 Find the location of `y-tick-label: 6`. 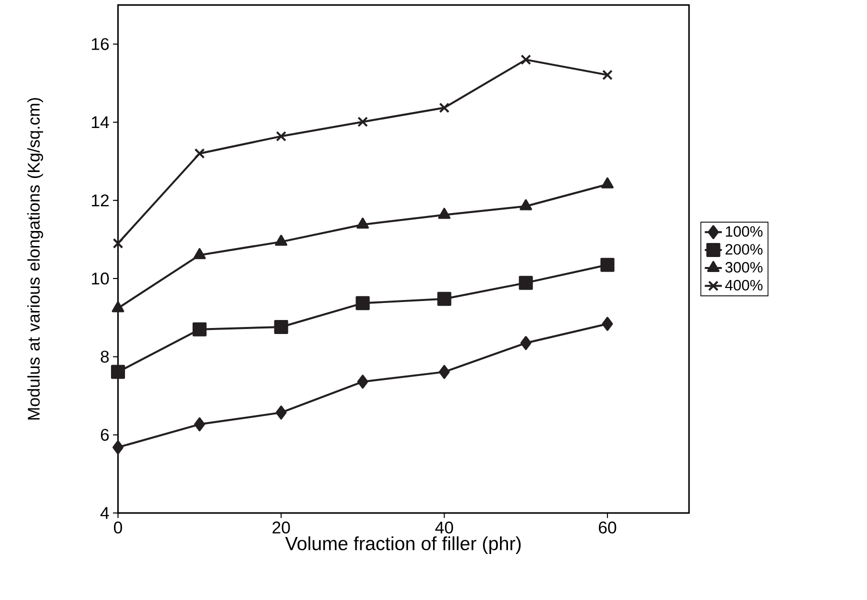

y-tick-label: 6 is located at coordinates (104, 434).